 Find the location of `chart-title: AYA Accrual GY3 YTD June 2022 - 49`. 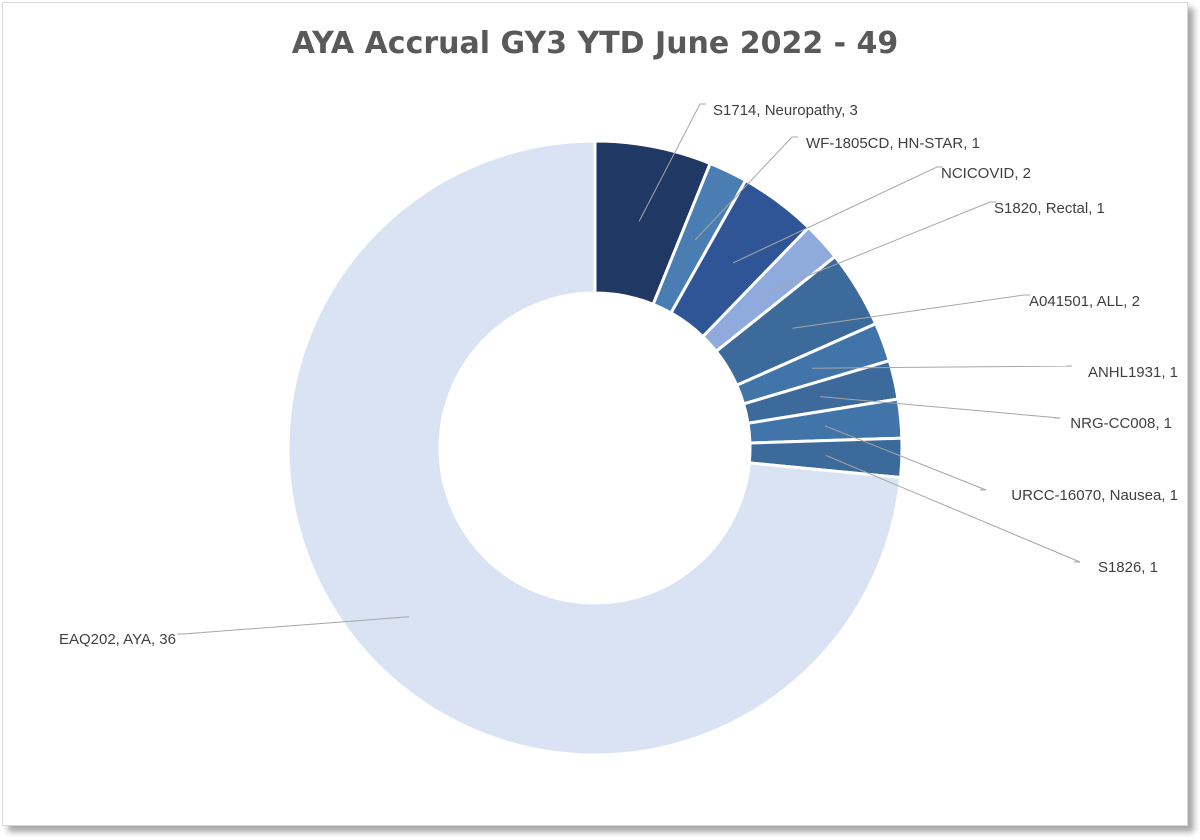

chart-title: AYA Accrual GY3 YTD June 2022 - 49 is located at coordinates (595, 43).